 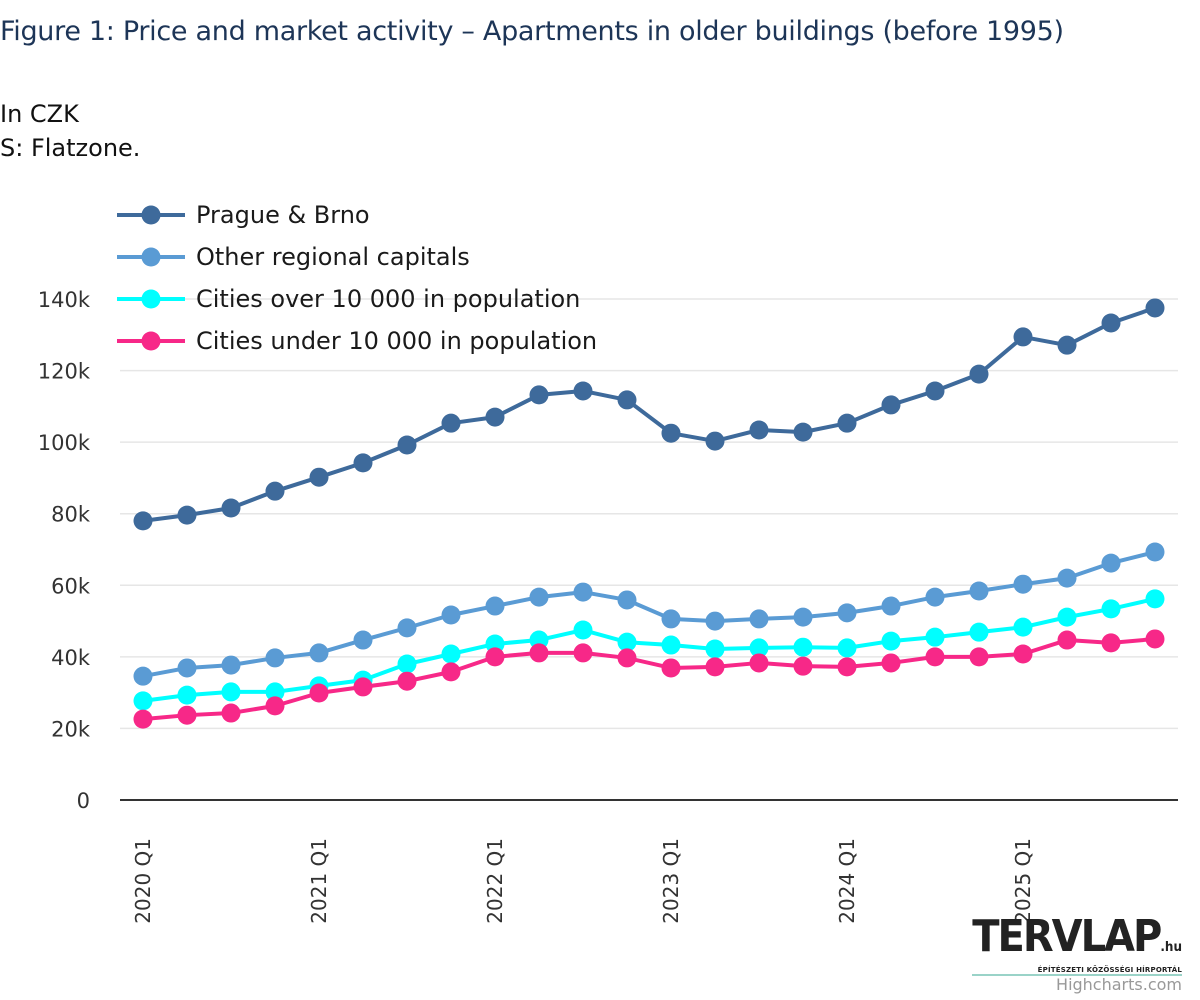 I want to click on legend-item: Cities under 10 000 in population, so click(x=357, y=341).